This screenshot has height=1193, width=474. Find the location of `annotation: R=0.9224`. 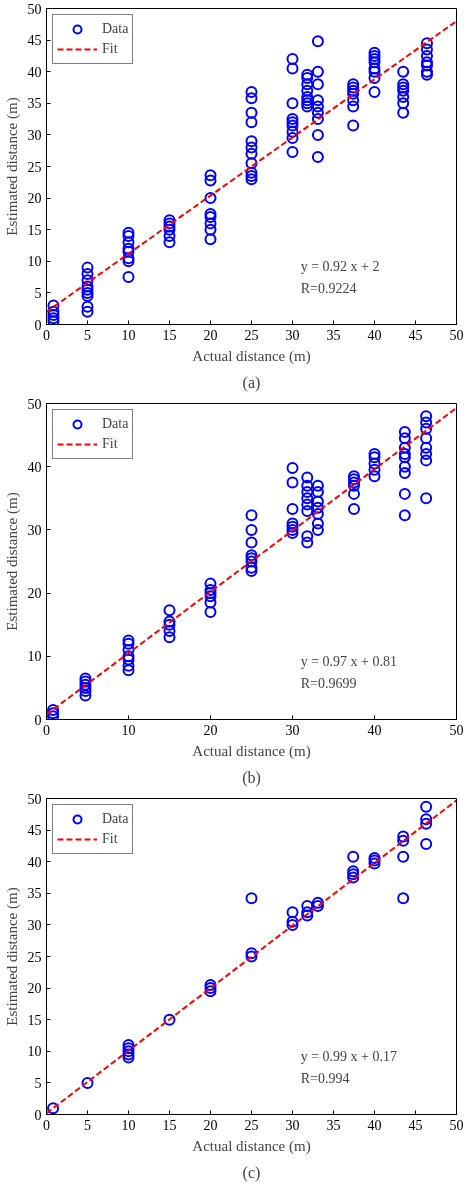

annotation: R=0.9224 is located at coordinates (328, 289).